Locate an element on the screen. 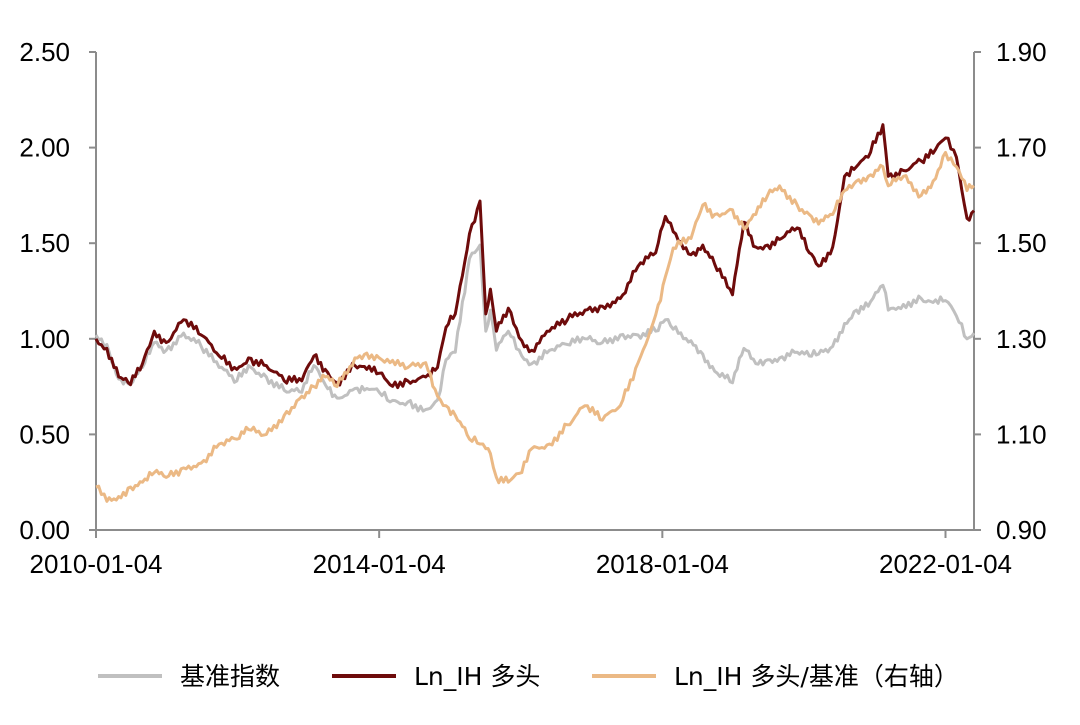 The image size is (1080, 725). right-y-tick-label: 1.70 is located at coordinates (1021, 148).